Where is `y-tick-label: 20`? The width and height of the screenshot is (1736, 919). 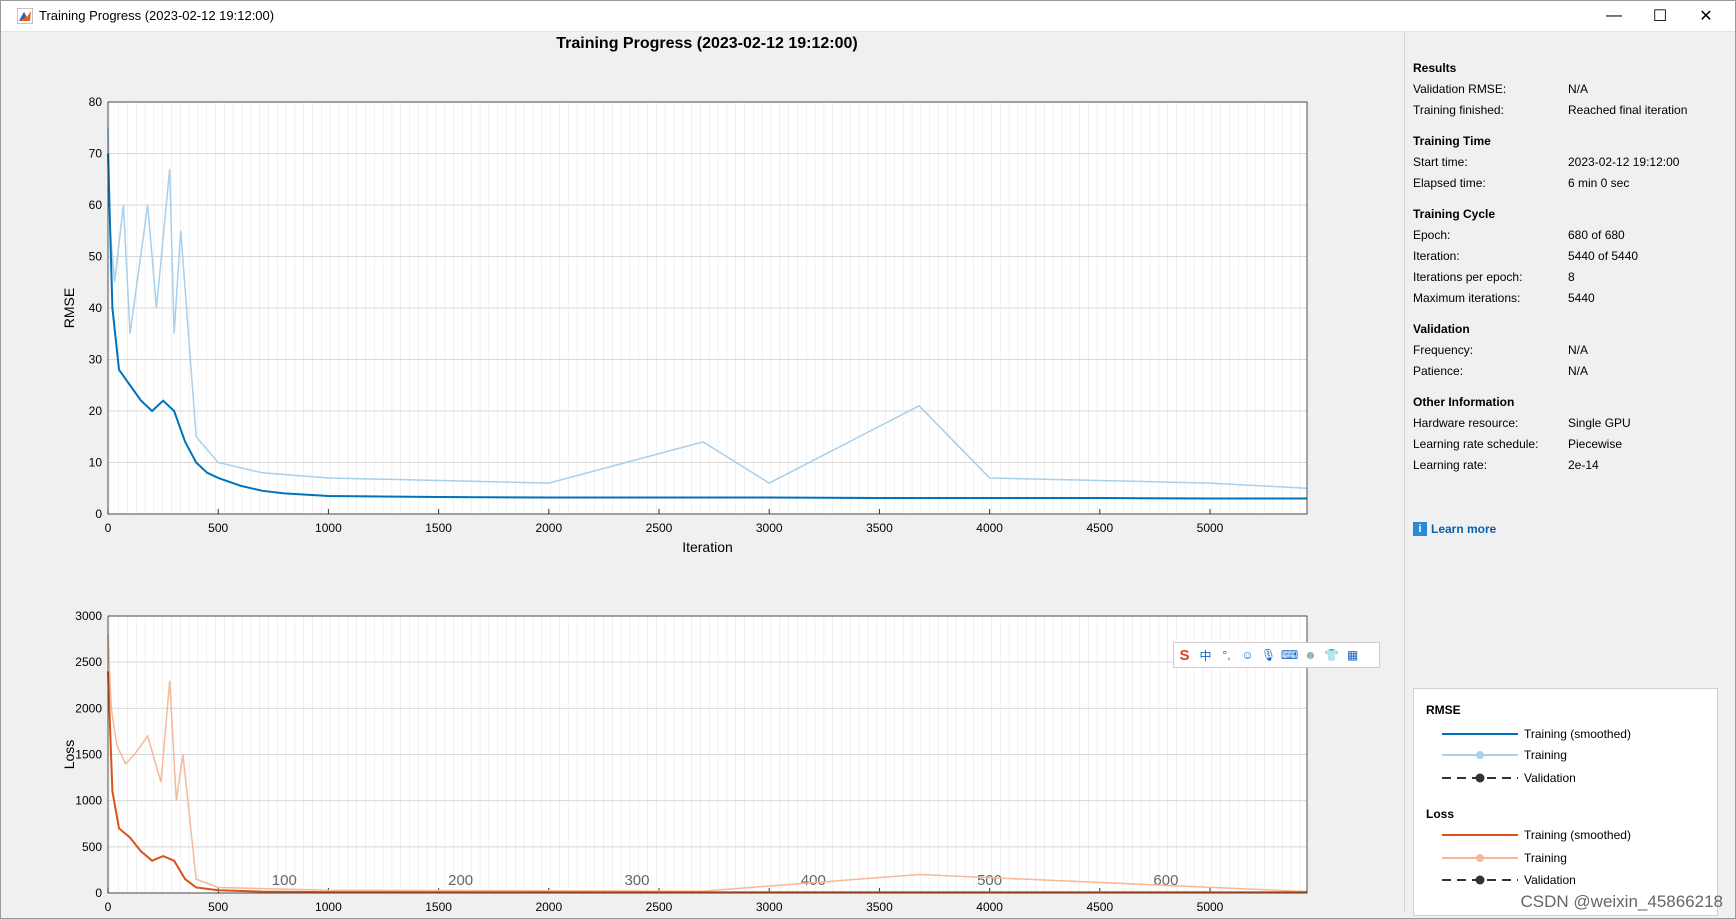 y-tick-label: 20 is located at coordinates (96, 411).